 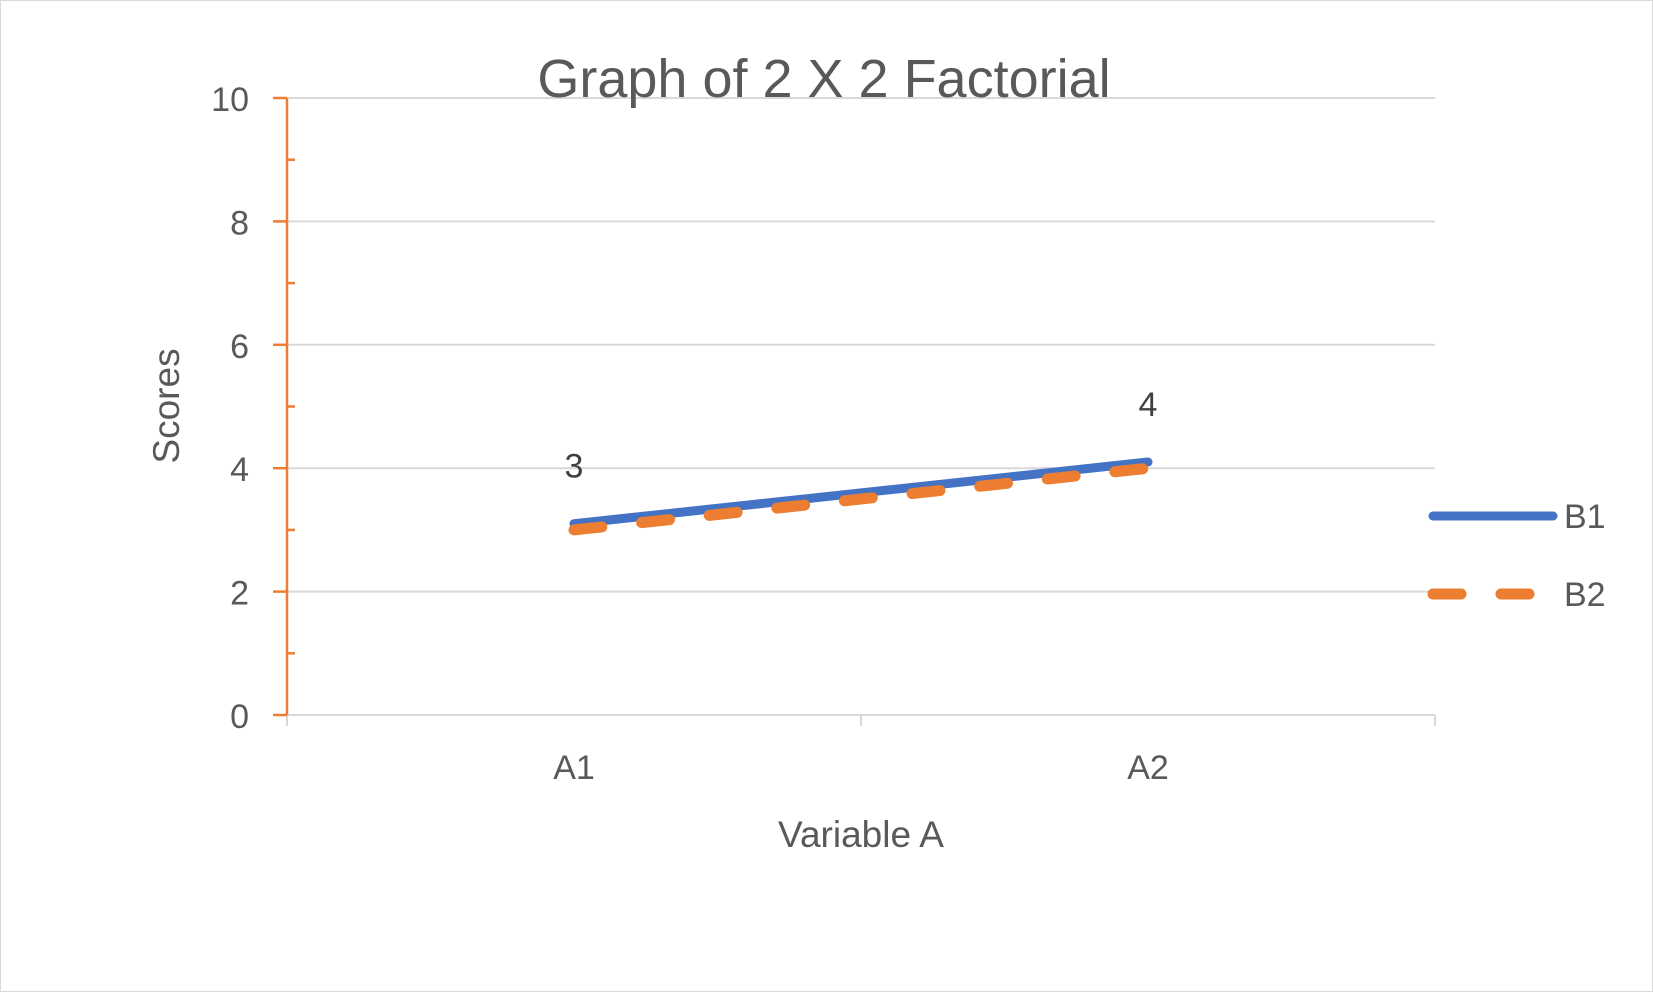 What do you see at coordinates (861, 493) in the screenshot?
I see `series-line-b1` at bounding box center [861, 493].